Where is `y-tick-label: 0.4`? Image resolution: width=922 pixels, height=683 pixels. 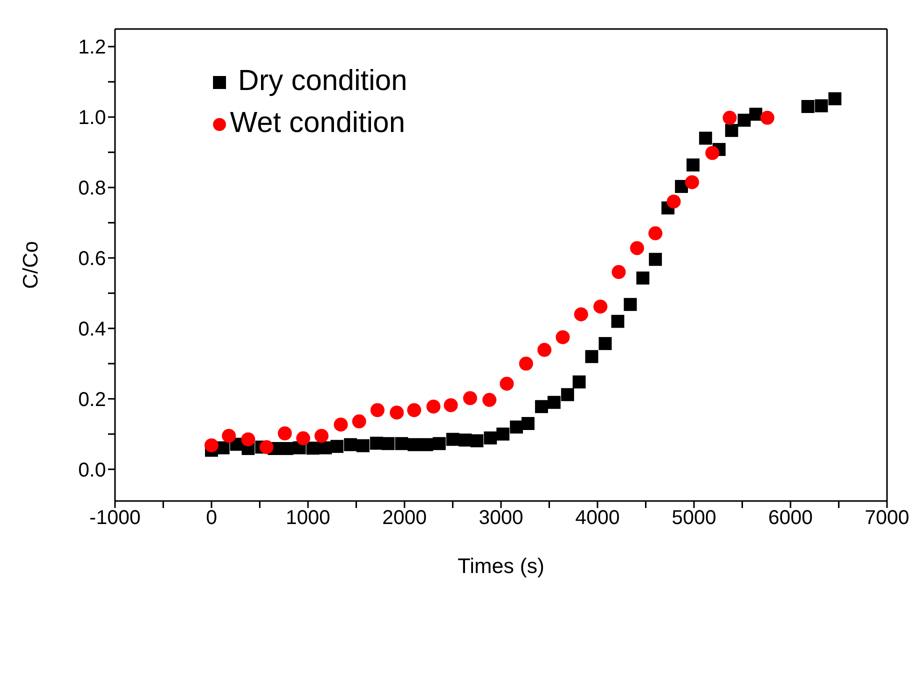
y-tick-label: 0.4 is located at coordinates (92, 329).